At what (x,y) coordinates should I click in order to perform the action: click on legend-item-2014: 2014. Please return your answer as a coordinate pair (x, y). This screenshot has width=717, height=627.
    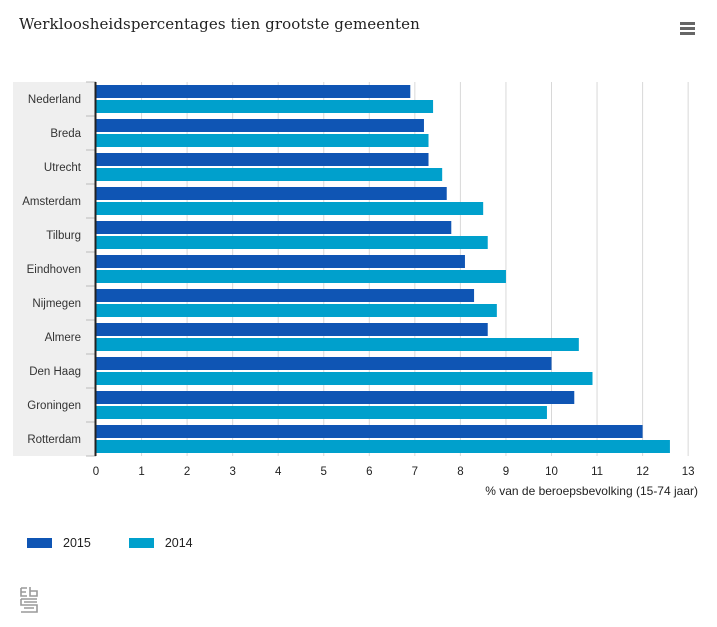
    Looking at the image, I should click on (160, 543).